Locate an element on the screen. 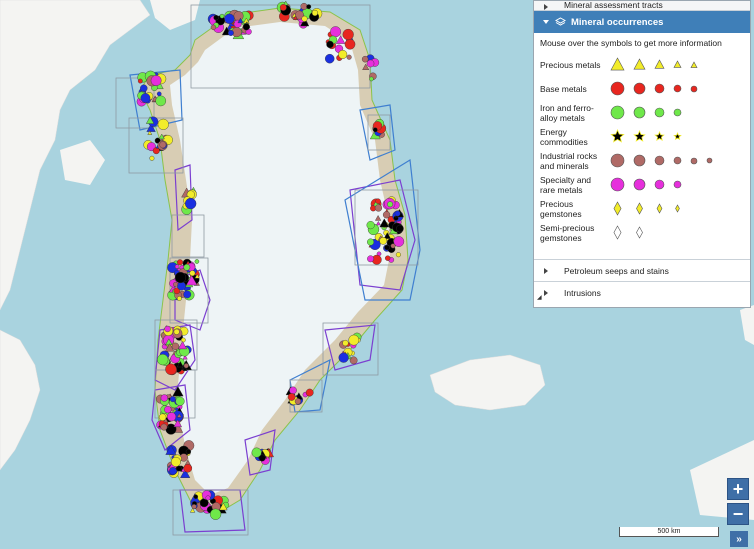 The height and width of the screenshot is (549, 754). zoom-in-button: + is located at coordinates (738, 489).